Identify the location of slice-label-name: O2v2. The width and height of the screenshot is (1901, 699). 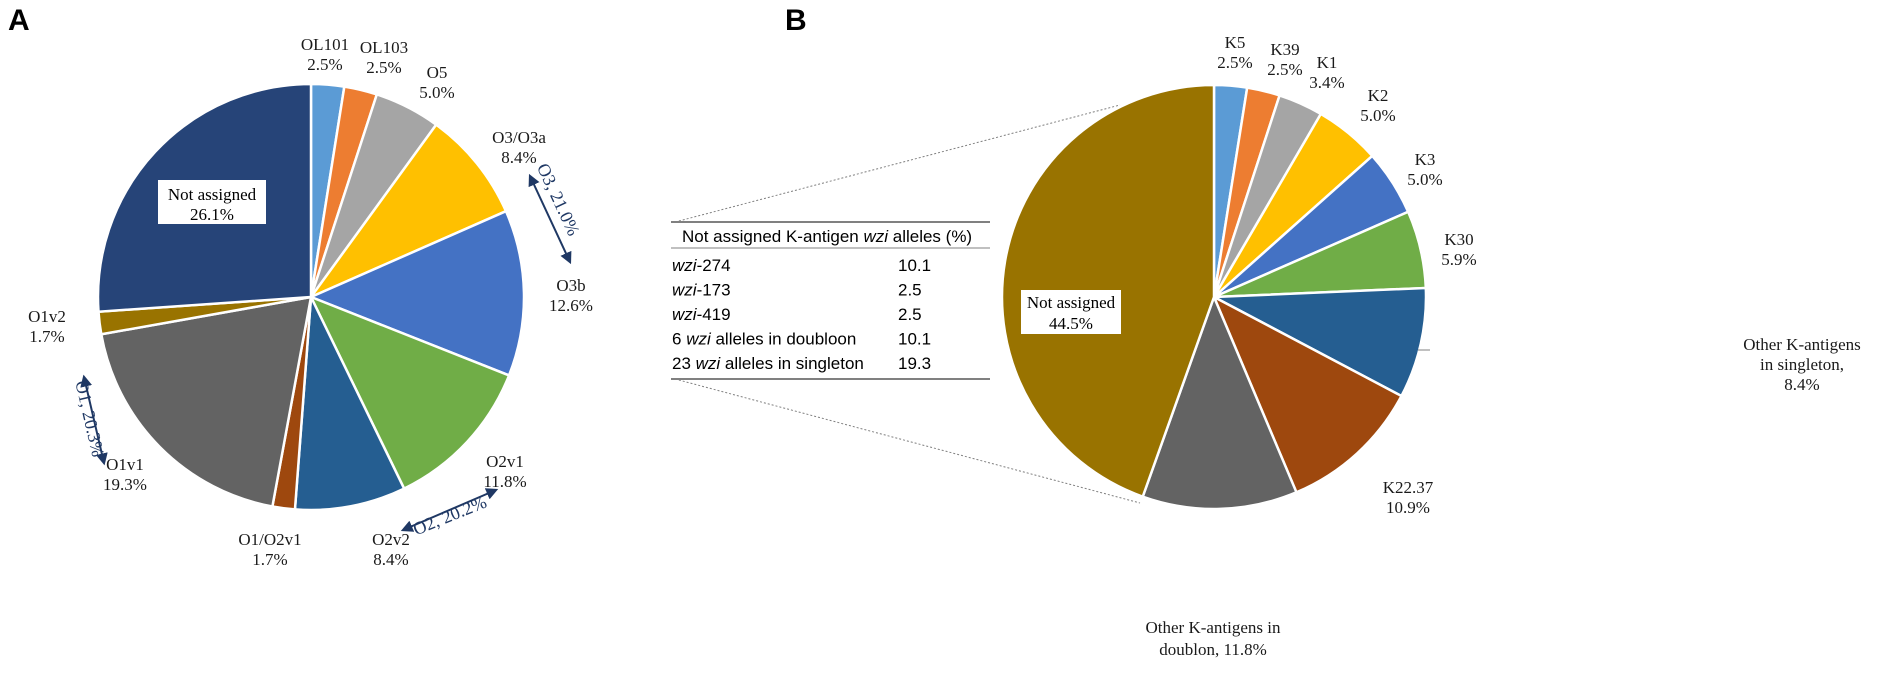
(391, 539).